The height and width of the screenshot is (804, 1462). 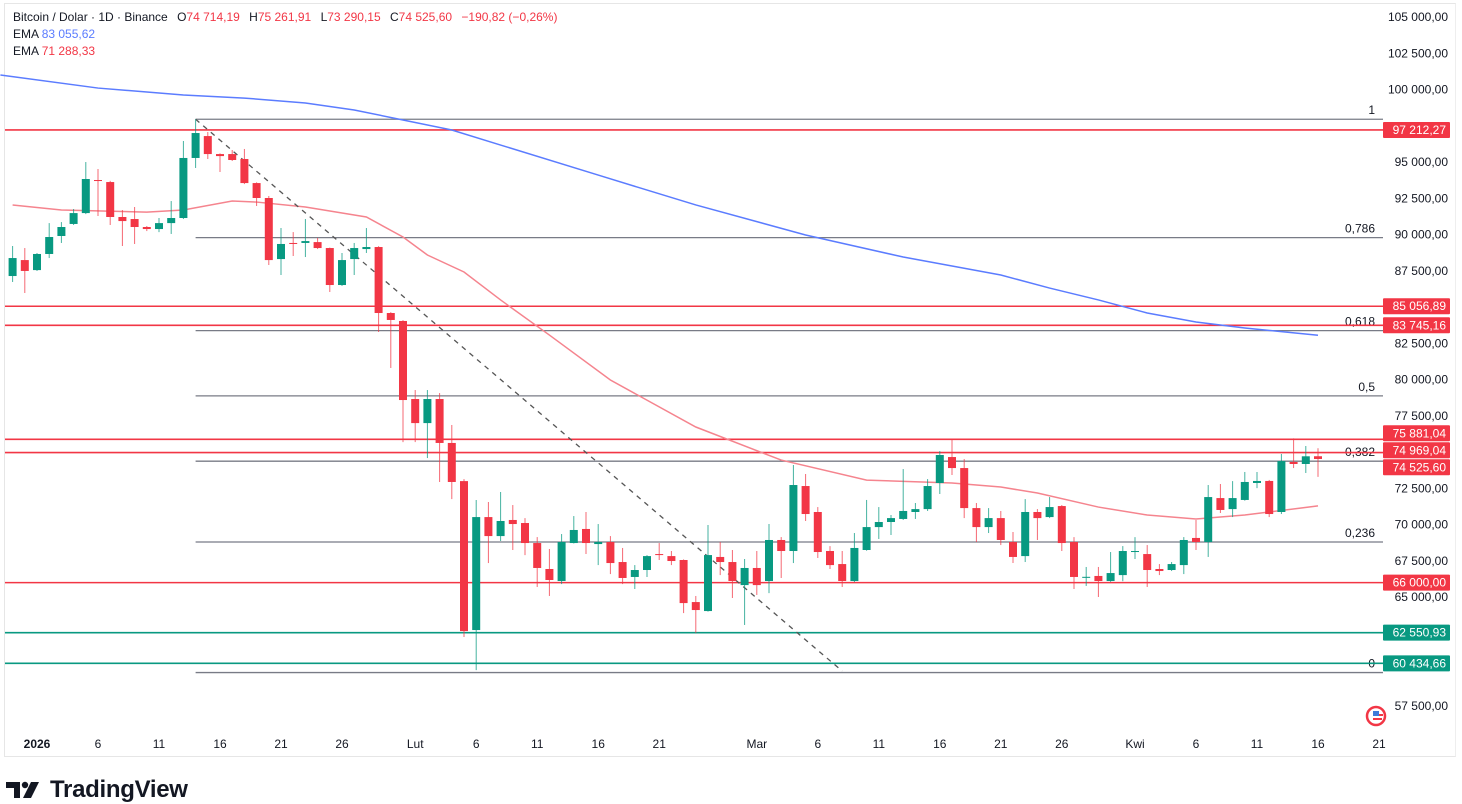 I want to click on y-tick-label: 65 000,00, so click(x=1422, y=597).